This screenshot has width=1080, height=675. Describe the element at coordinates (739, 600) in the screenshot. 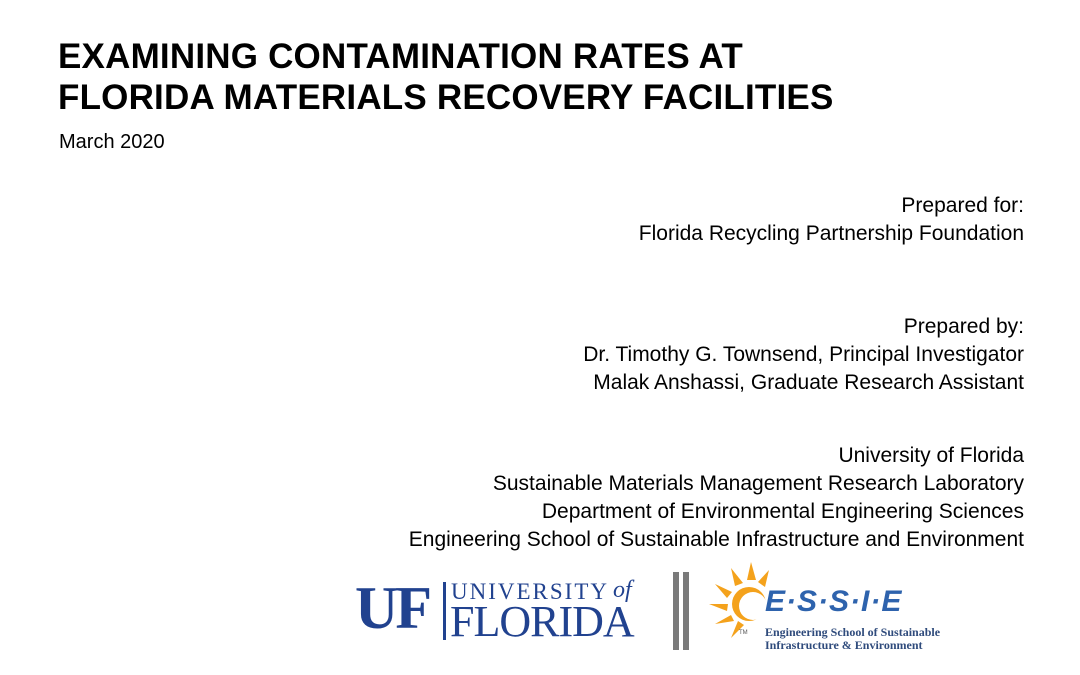

I see `sun-icon` at that location.